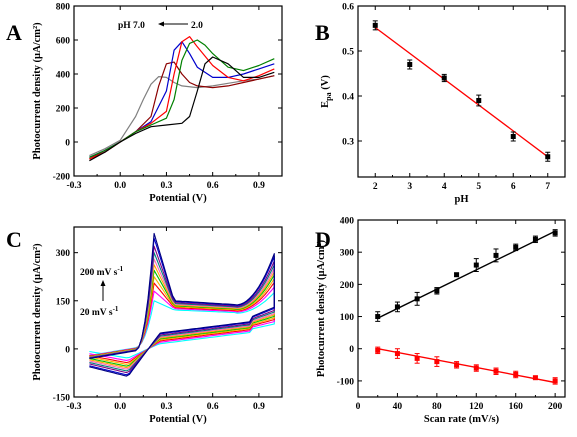 Image resolution: width=577 pixels, height=437 pixels. Describe the element at coordinates (547, 187) in the screenshot. I see `x-tick-label: 7` at that location.